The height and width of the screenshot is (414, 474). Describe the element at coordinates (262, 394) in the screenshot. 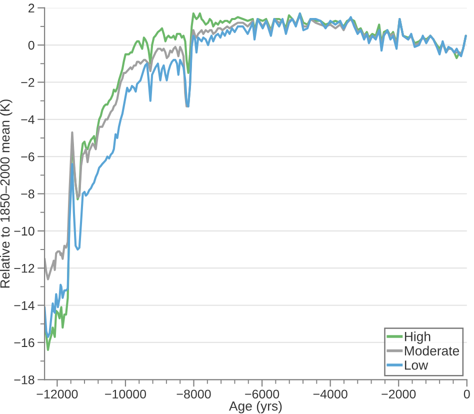

I see `x-tick-label: −6000` at that location.